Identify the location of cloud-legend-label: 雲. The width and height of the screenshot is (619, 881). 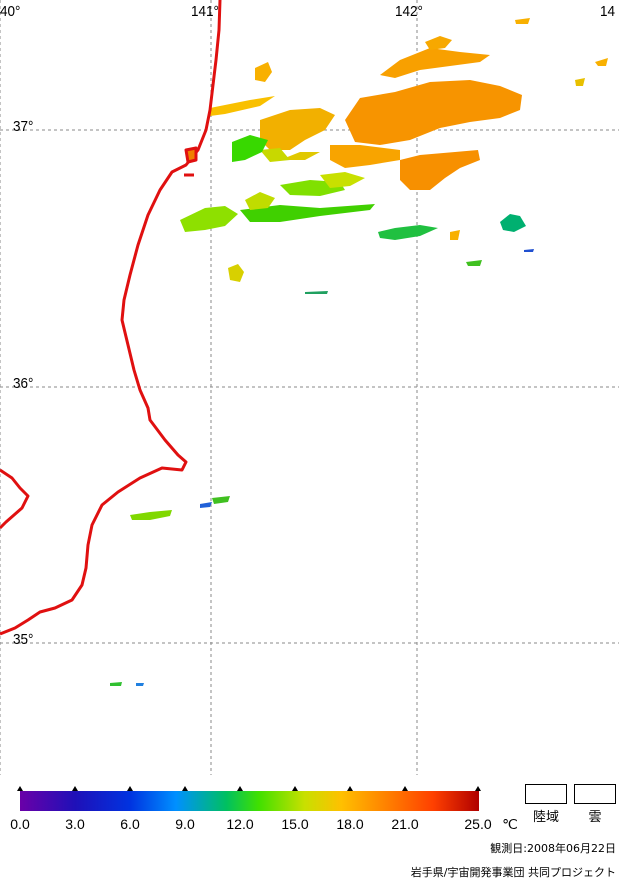
(595, 817).